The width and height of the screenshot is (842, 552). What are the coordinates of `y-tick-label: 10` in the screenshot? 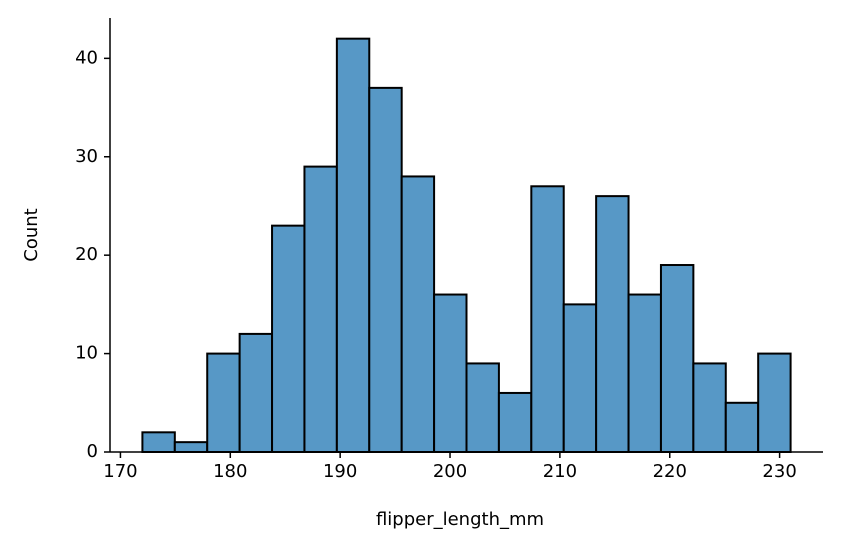 It's located at (86, 353).